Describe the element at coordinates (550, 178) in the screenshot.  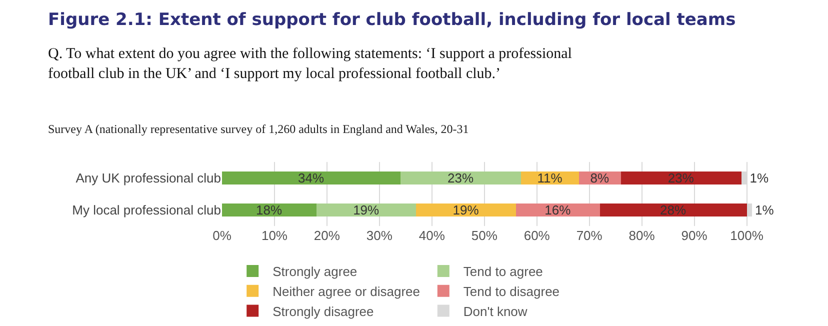
I see `data-label: 11%` at that location.